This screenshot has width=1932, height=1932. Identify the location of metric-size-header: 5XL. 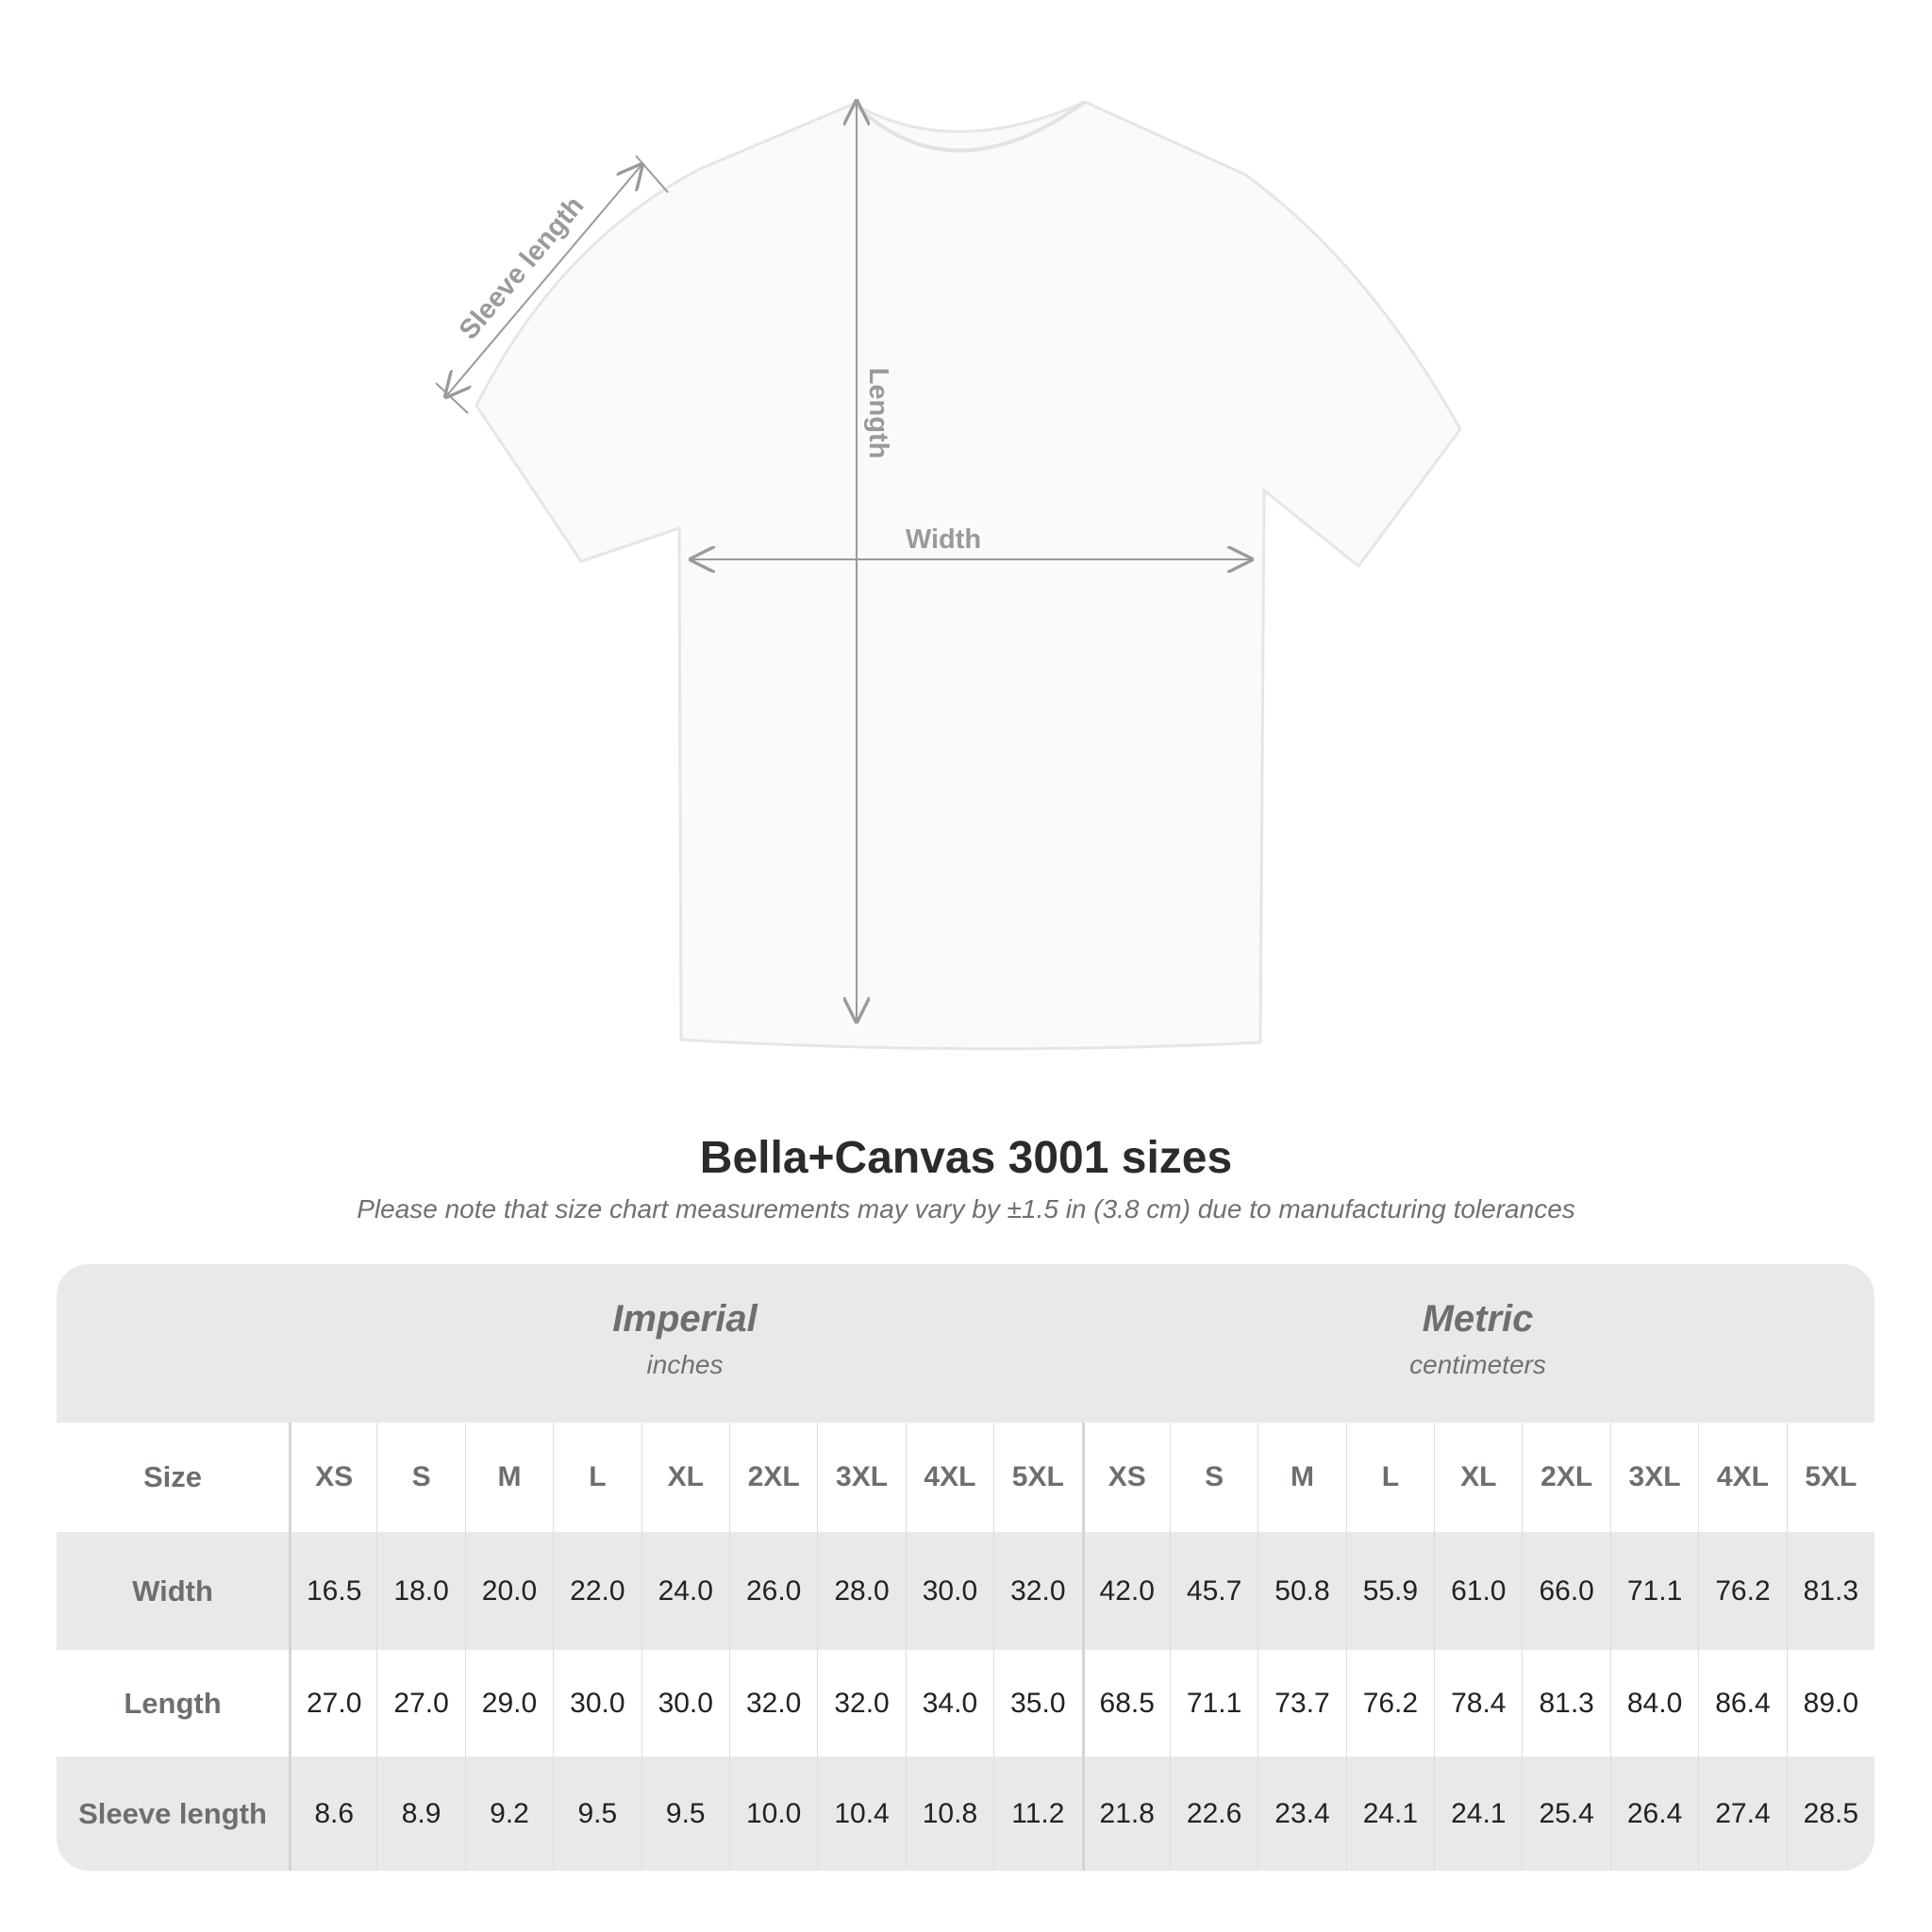
(1830, 1478).